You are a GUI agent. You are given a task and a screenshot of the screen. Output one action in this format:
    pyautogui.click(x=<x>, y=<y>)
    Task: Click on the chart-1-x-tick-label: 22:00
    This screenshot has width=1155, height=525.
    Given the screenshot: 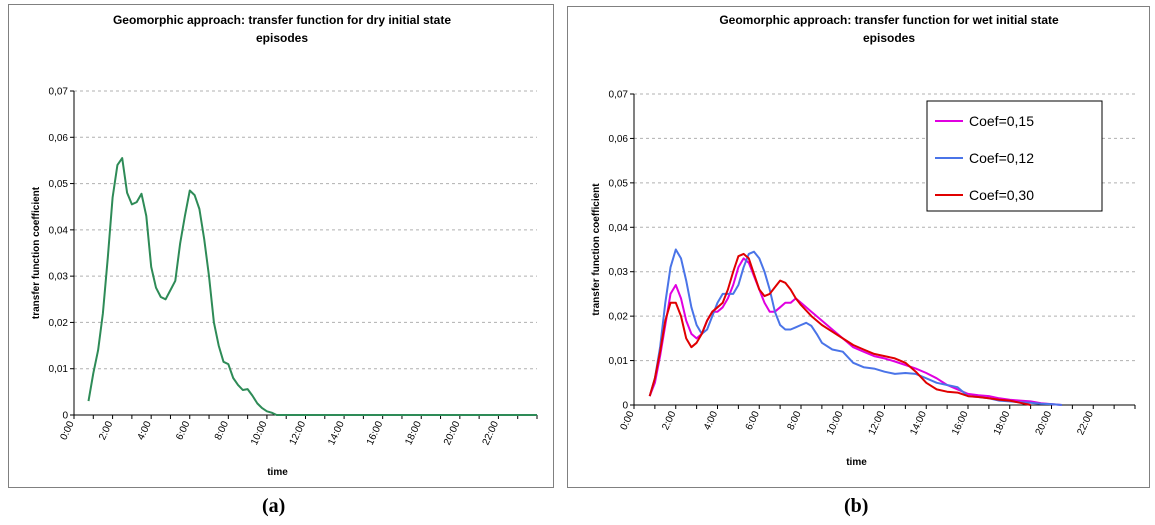 What is the action you would take?
    pyautogui.click(x=1085, y=423)
    